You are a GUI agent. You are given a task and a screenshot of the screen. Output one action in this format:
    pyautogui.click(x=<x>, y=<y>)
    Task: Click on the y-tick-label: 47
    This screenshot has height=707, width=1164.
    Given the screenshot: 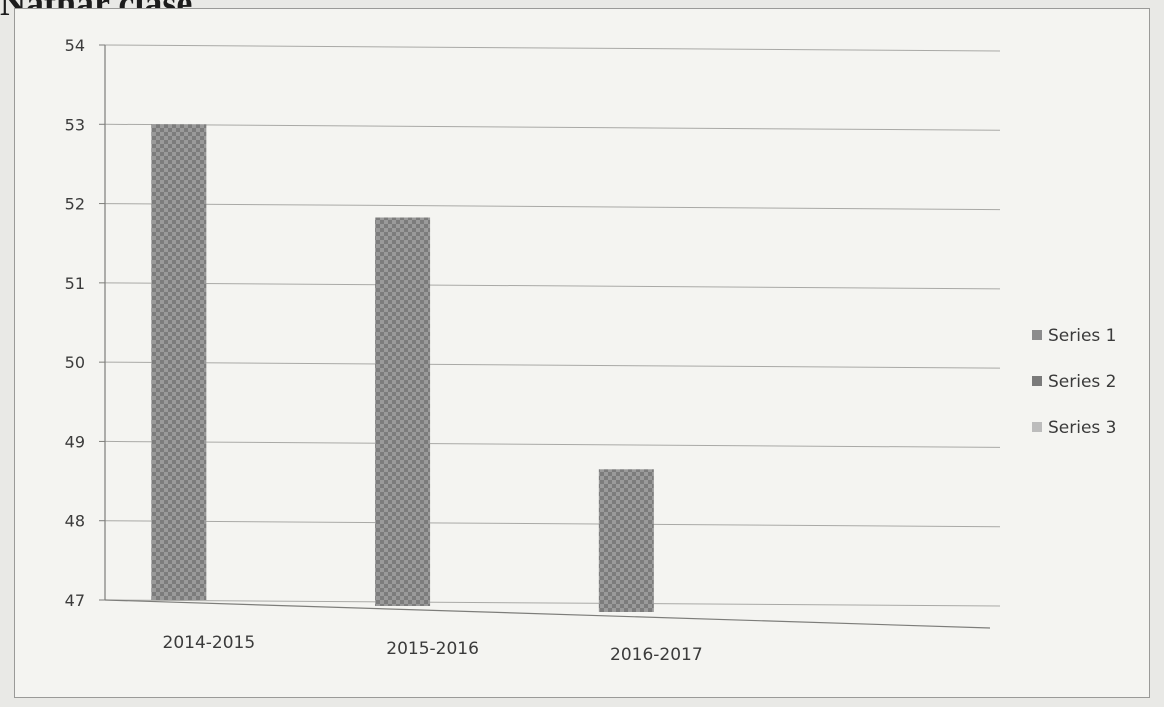 What is the action you would take?
    pyautogui.click(x=75, y=600)
    